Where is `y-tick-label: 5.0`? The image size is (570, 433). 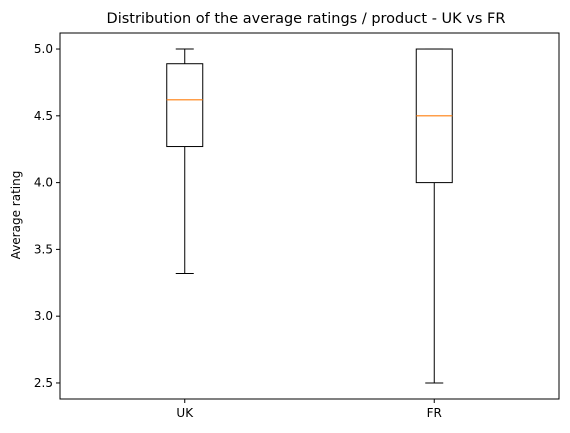
y-tick-label: 5.0 is located at coordinates (43, 49).